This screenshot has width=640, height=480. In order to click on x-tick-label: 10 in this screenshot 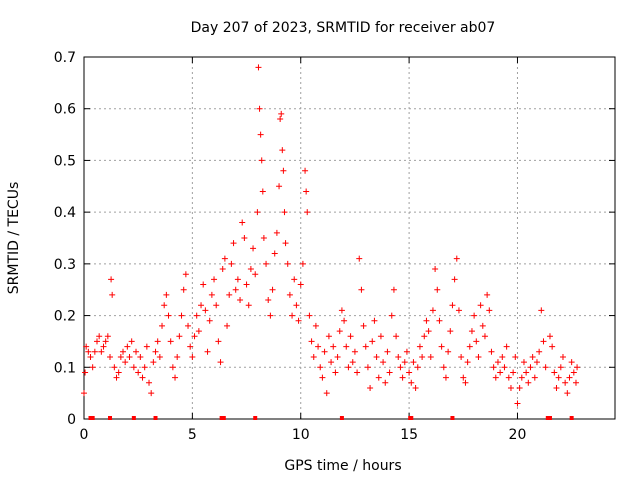, I will do `click(301, 435)`.